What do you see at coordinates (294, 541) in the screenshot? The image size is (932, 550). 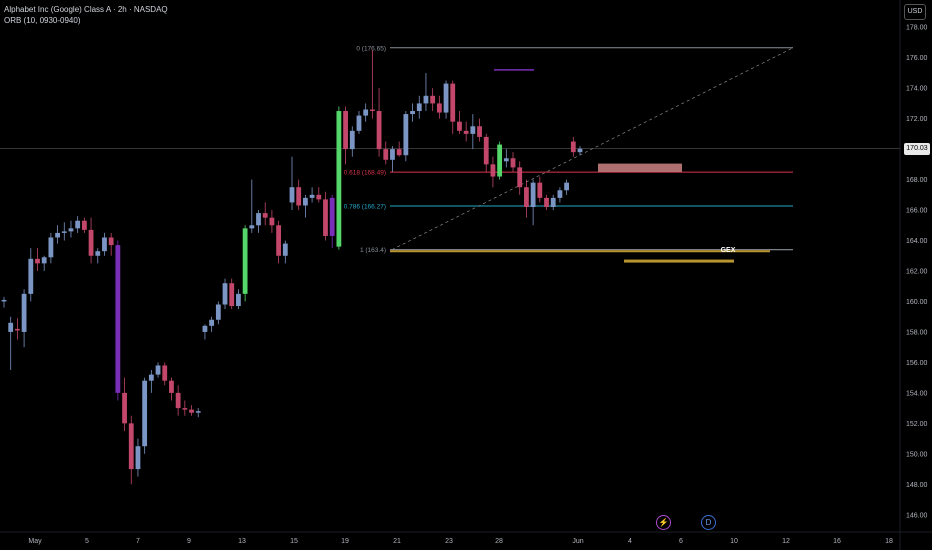 I see `time-tick-label: 15` at bounding box center [294, 541].